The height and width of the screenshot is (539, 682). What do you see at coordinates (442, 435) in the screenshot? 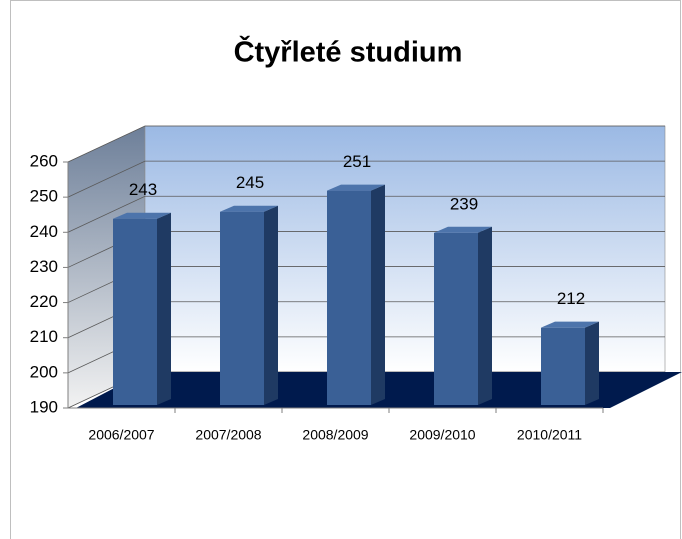
I see `x-tick-label: 2009/2010` at bounding box center [442, 435].